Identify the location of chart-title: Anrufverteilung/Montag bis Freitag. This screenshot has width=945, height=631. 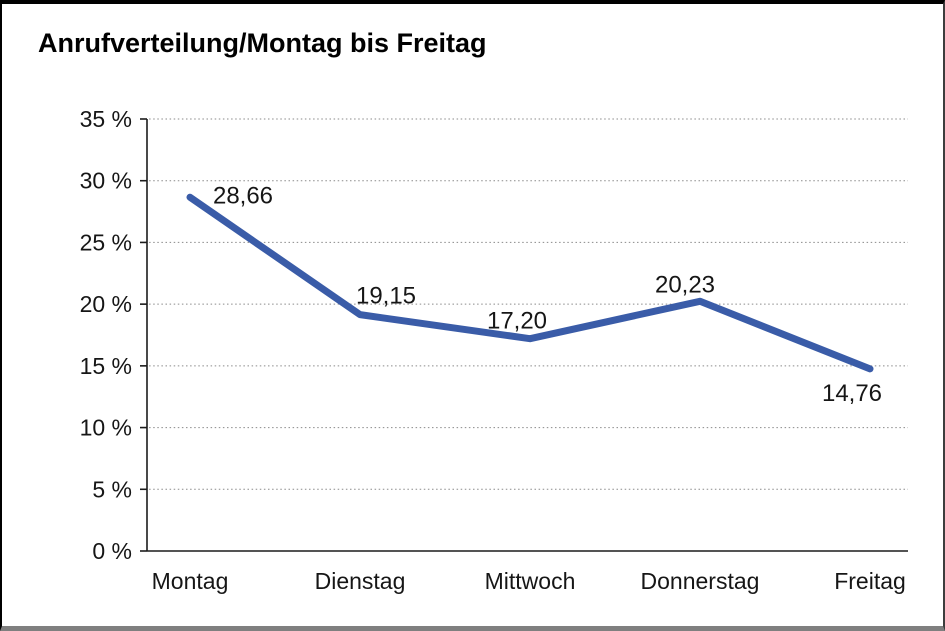
(262, 43).